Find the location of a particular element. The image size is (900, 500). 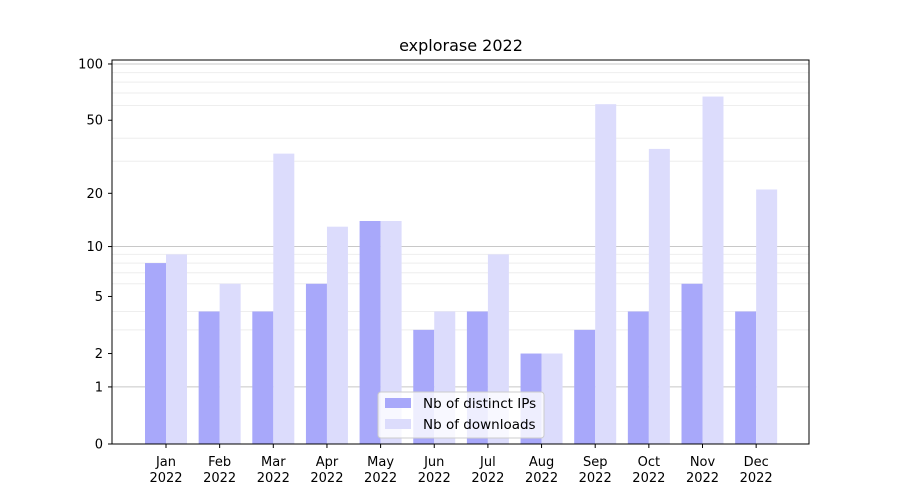

bar-jan-distinct-ips is located at coordinates (155, 353).